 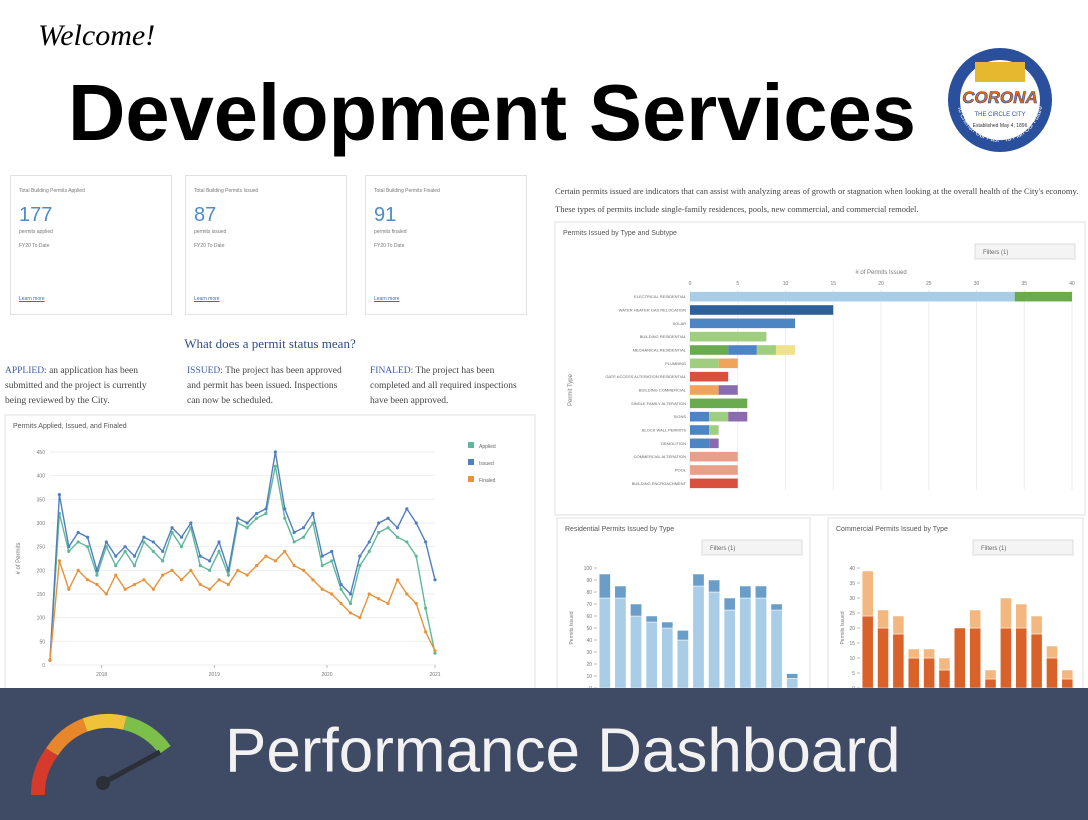 What do you see at coordinates (571, 389) in the screenshot?
I see `y-axis-title: Permit Type` at bounding box center [571, 389].